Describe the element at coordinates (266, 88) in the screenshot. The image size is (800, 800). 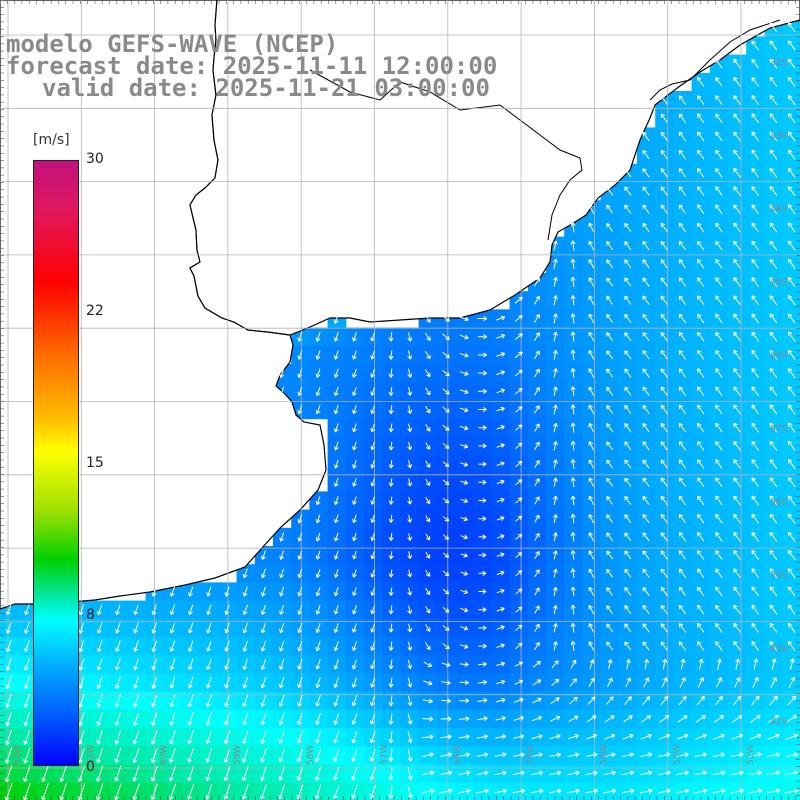
I see `valid-date: valid date: 2025-11-21 03:00:00` at that location.